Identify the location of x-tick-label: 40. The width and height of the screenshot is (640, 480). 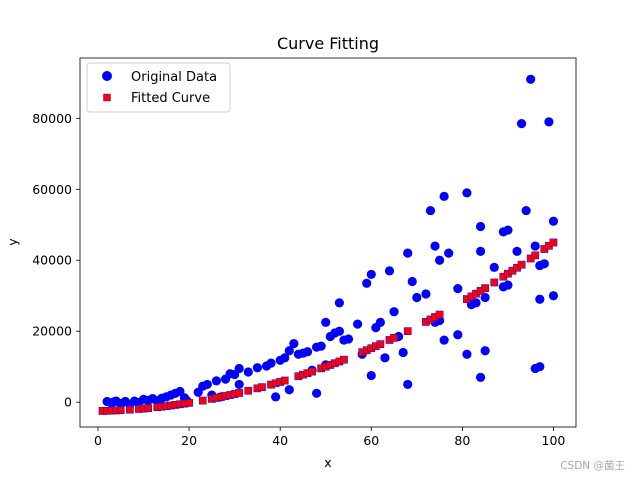
(280, 440).